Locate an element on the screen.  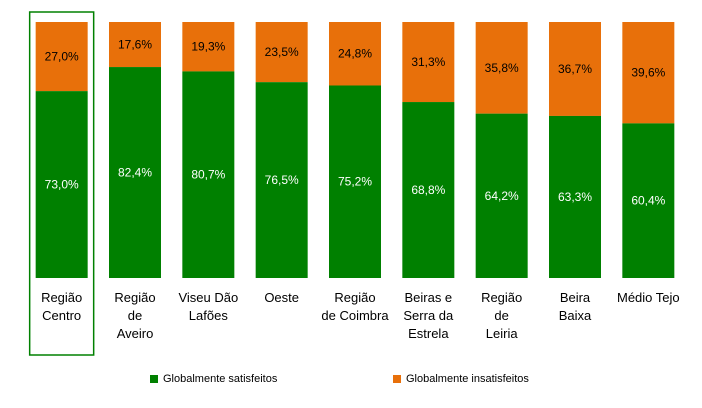
data-label-satisfeitos-6: 64,2% is located at coordinates (502, 196).